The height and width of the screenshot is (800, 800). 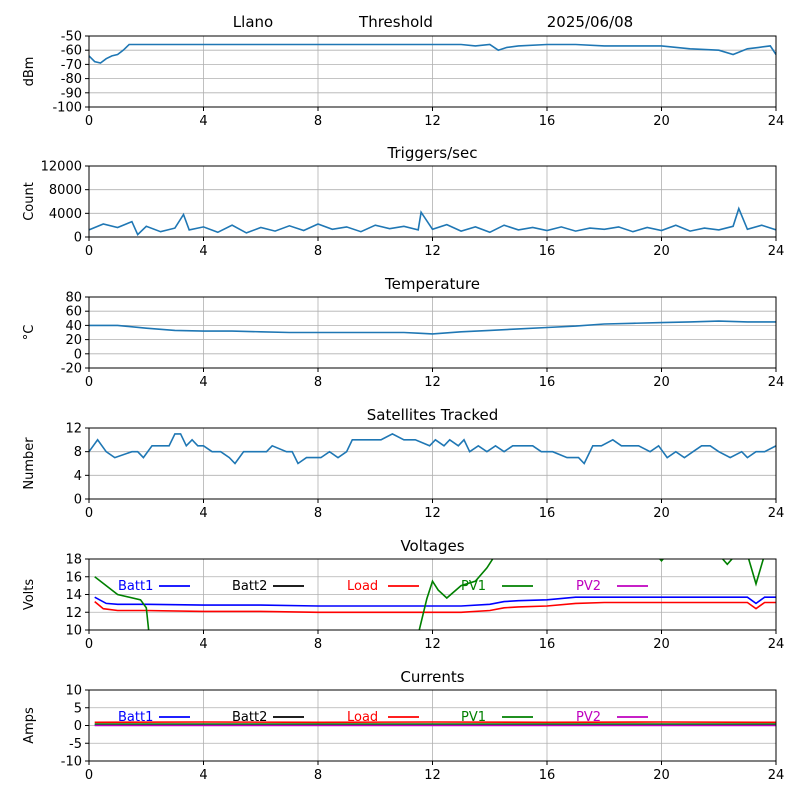 What do you see at coordinates (432, 449) in the screenshot?
I see `series-line-satellites` at bounding box center [432, 449].